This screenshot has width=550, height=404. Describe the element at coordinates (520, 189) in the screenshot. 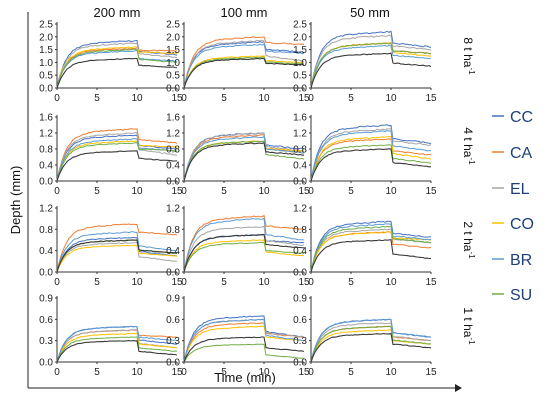

I see `legend-label-el: EL` at that location.